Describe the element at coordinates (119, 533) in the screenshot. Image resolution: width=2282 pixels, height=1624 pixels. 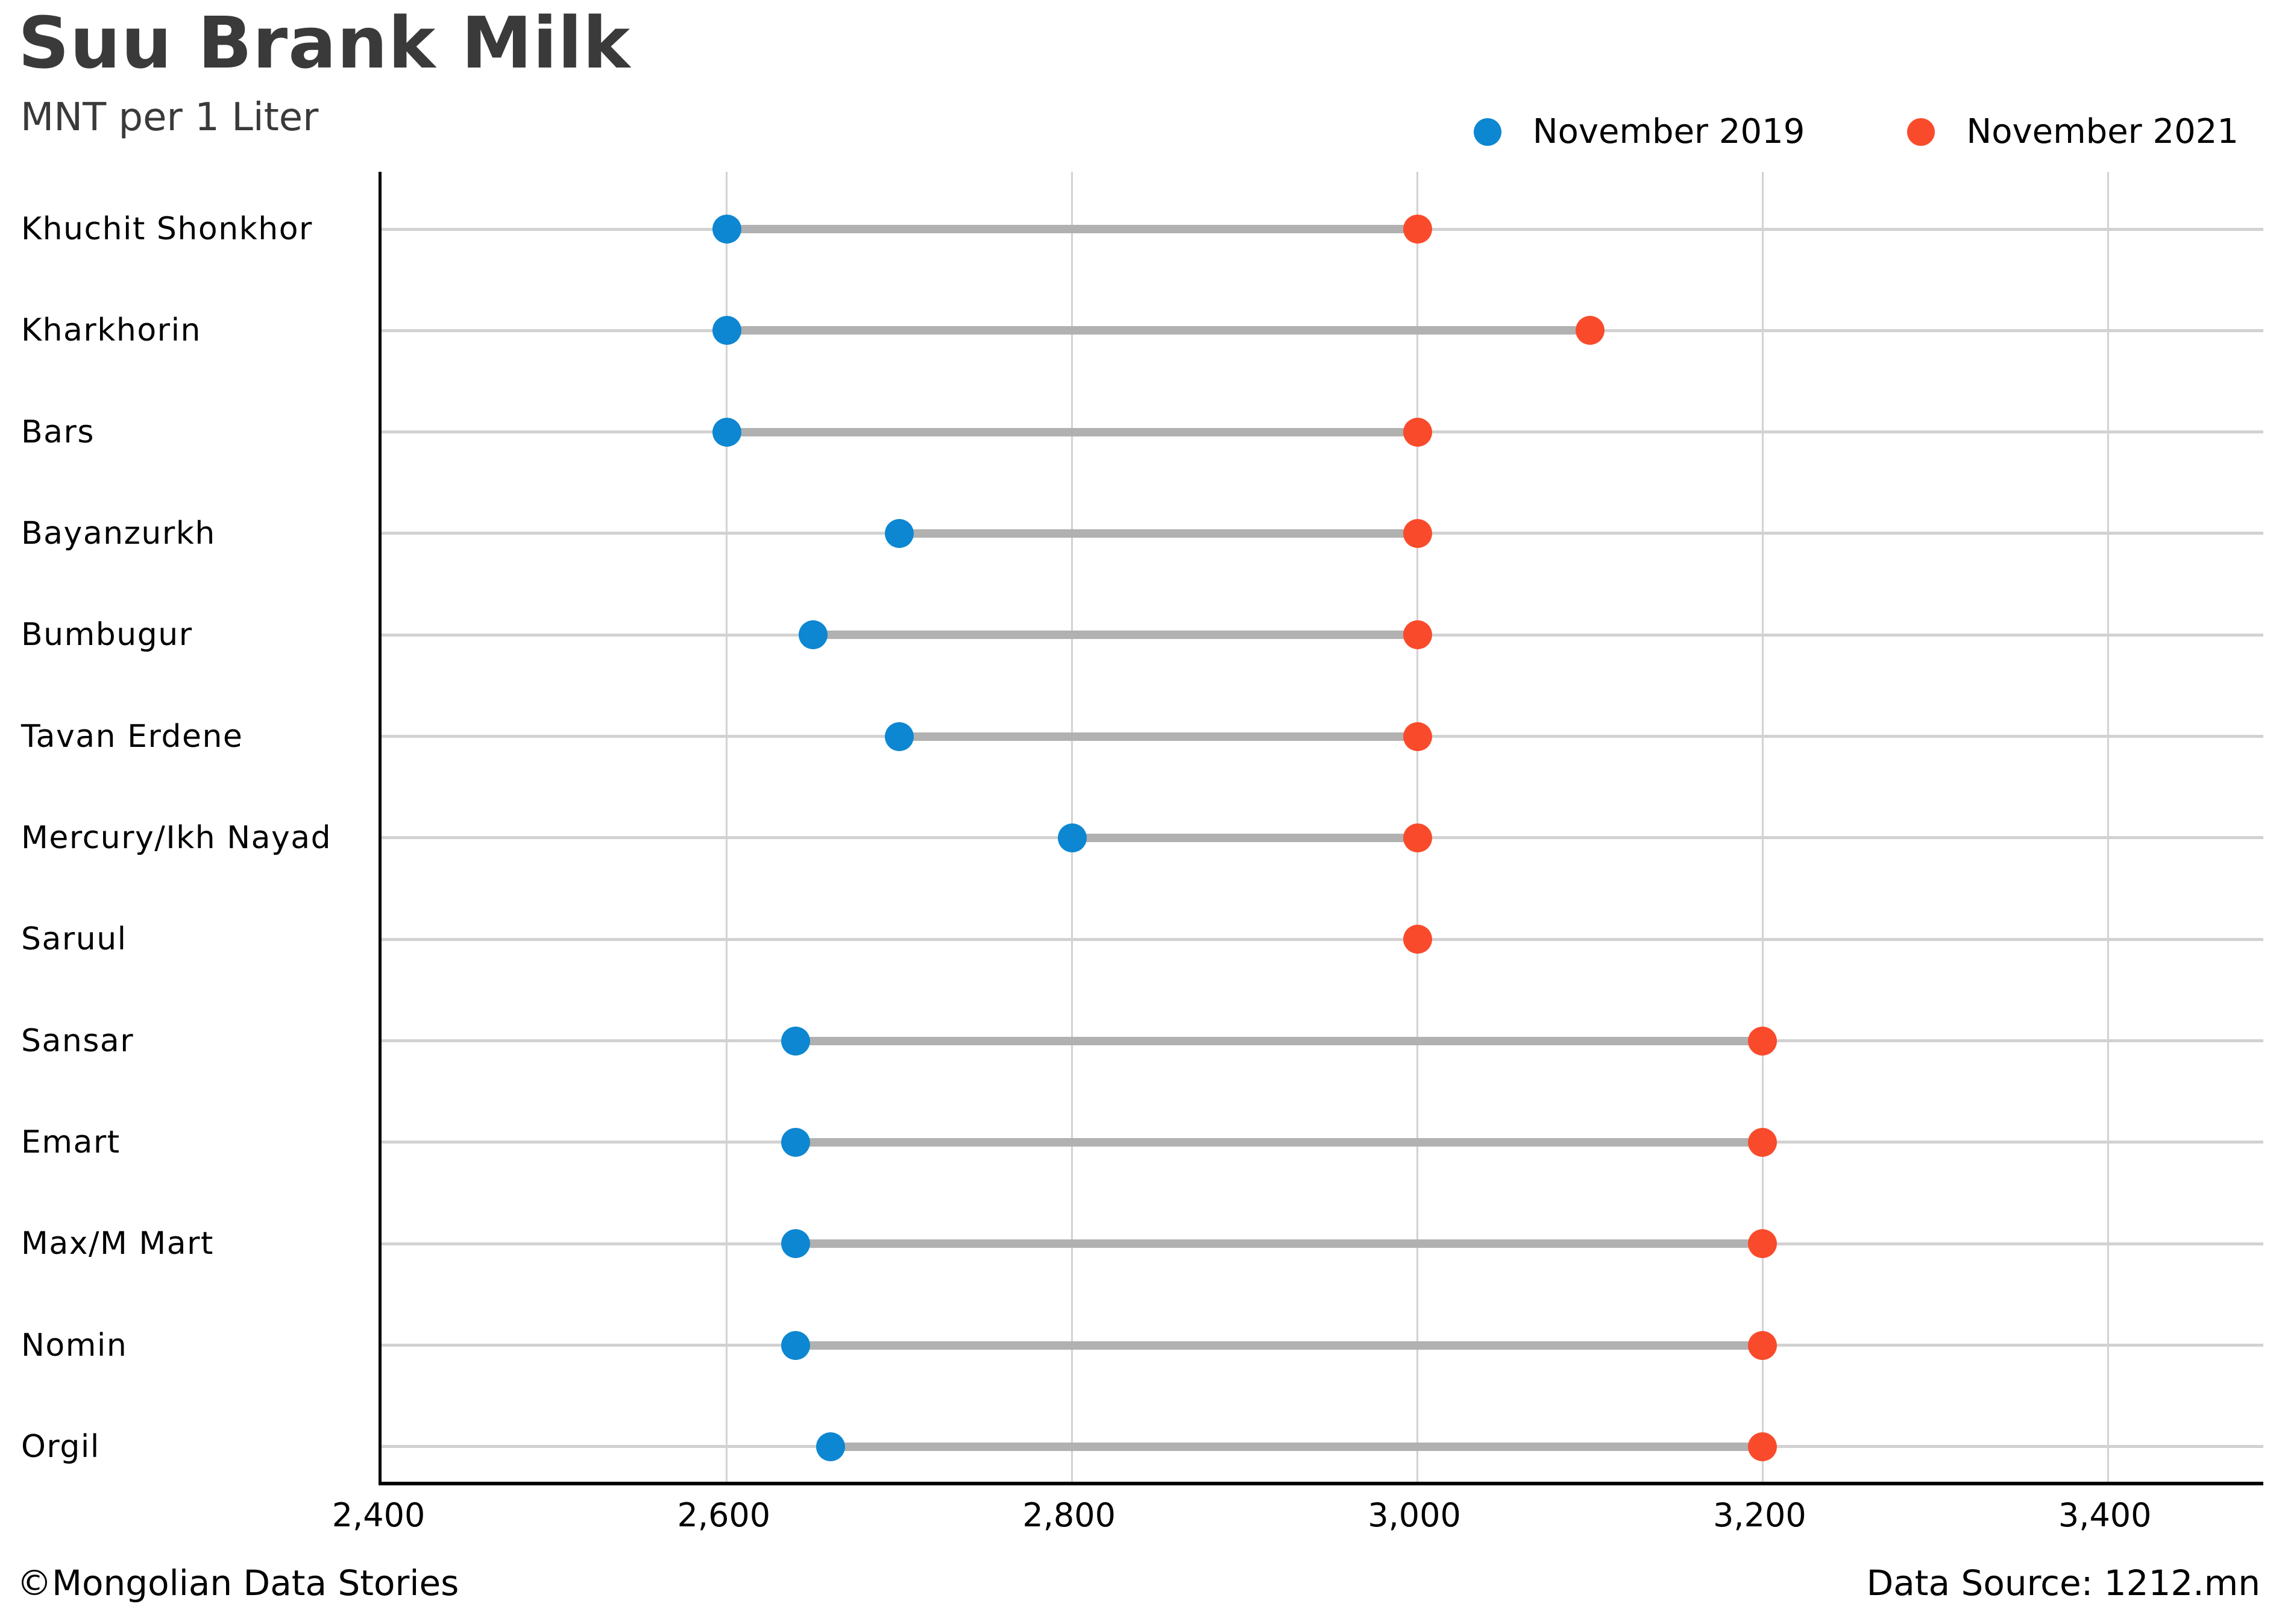
I see `category-label: Bayanzurkh` at that location.